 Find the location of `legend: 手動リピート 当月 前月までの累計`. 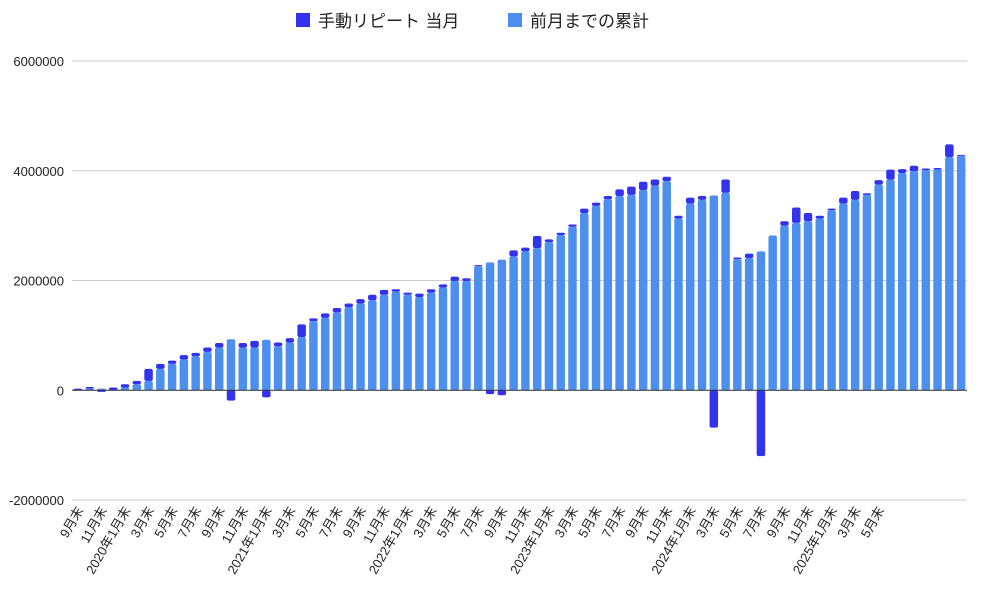

legend: 手動リピート 当月 前月までの累計 is located at coordinates (472, 22).